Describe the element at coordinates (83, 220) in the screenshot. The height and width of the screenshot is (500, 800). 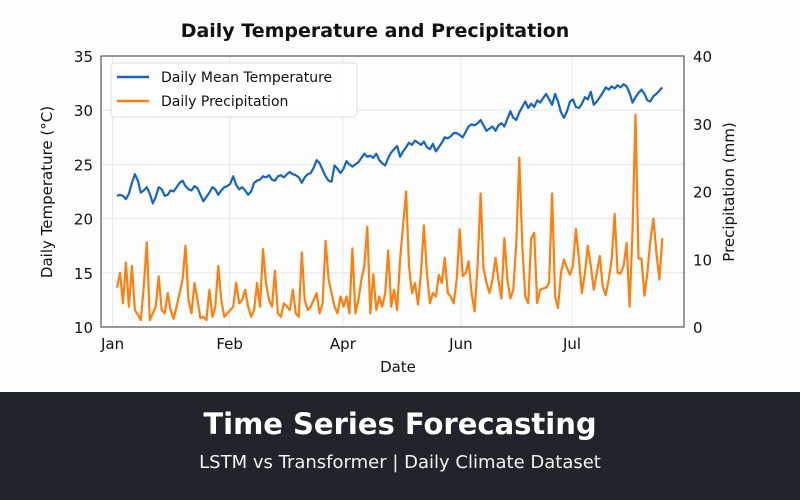
I see `y-left-tick-label: 20` at that location.